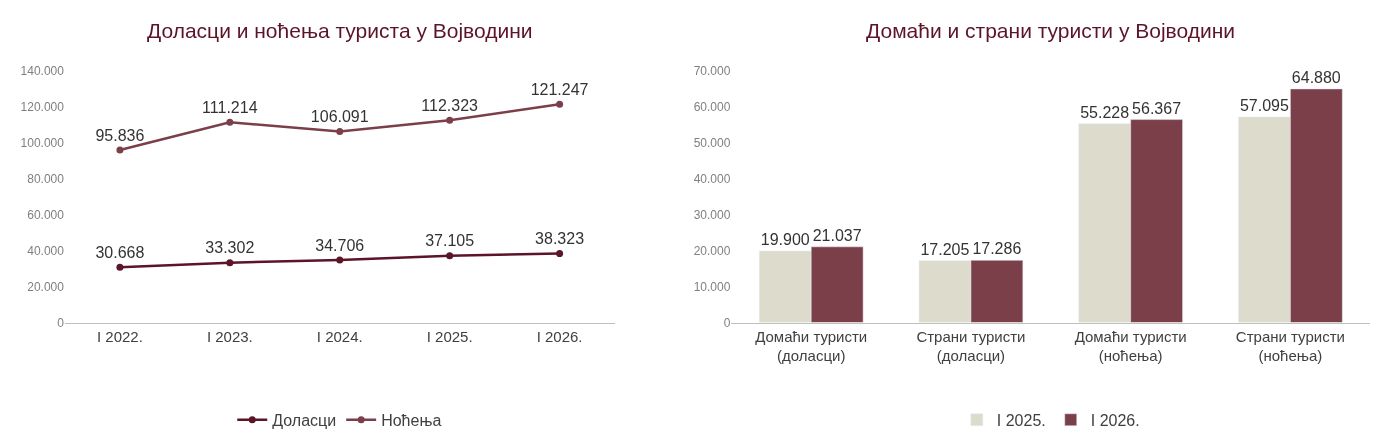 This screenshot has width=1394, height=447. I want to click on x-tick-label: I 2024., so click(339, 336).